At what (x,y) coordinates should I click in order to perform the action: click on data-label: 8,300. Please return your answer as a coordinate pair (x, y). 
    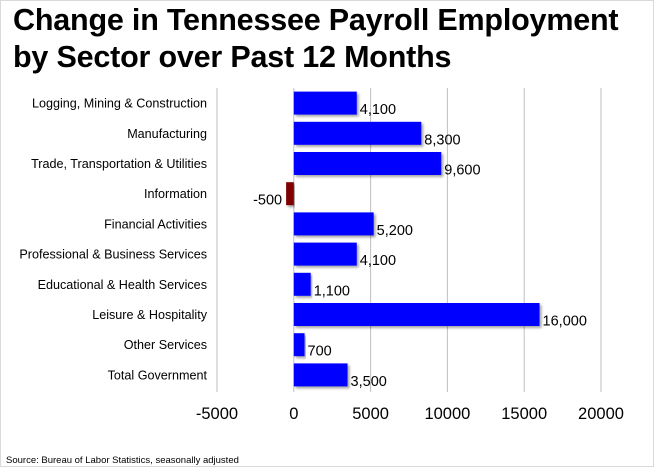
    Looking at the image, I should click on (442, 140).